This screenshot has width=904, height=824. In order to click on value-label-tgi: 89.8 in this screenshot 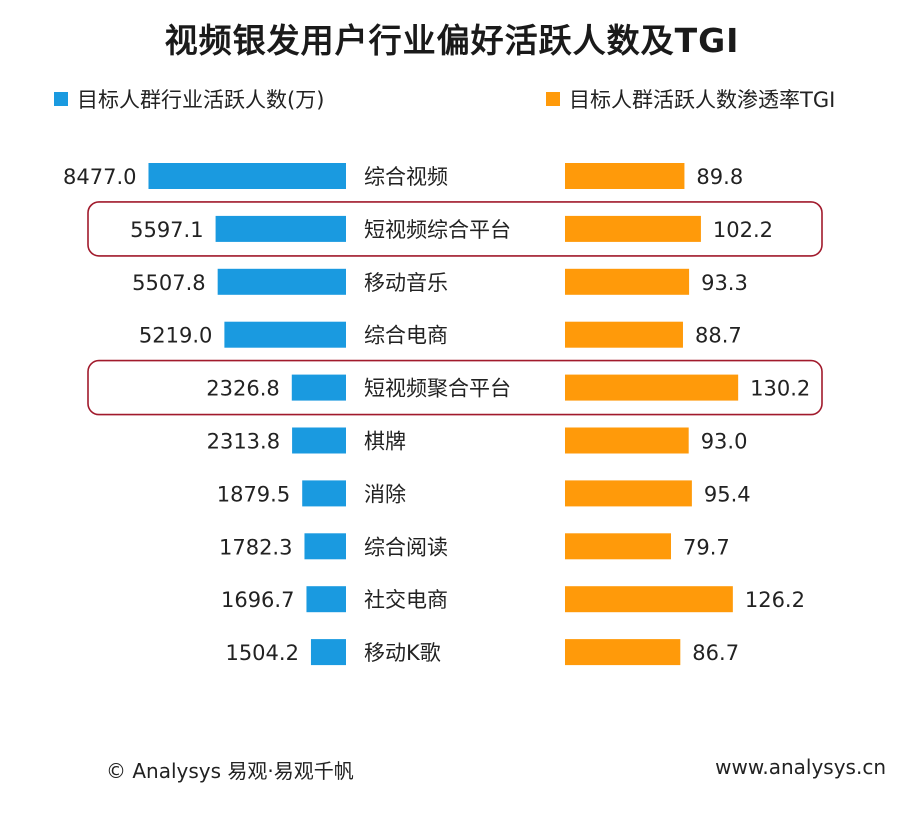, I will do `click(719, 177)`.